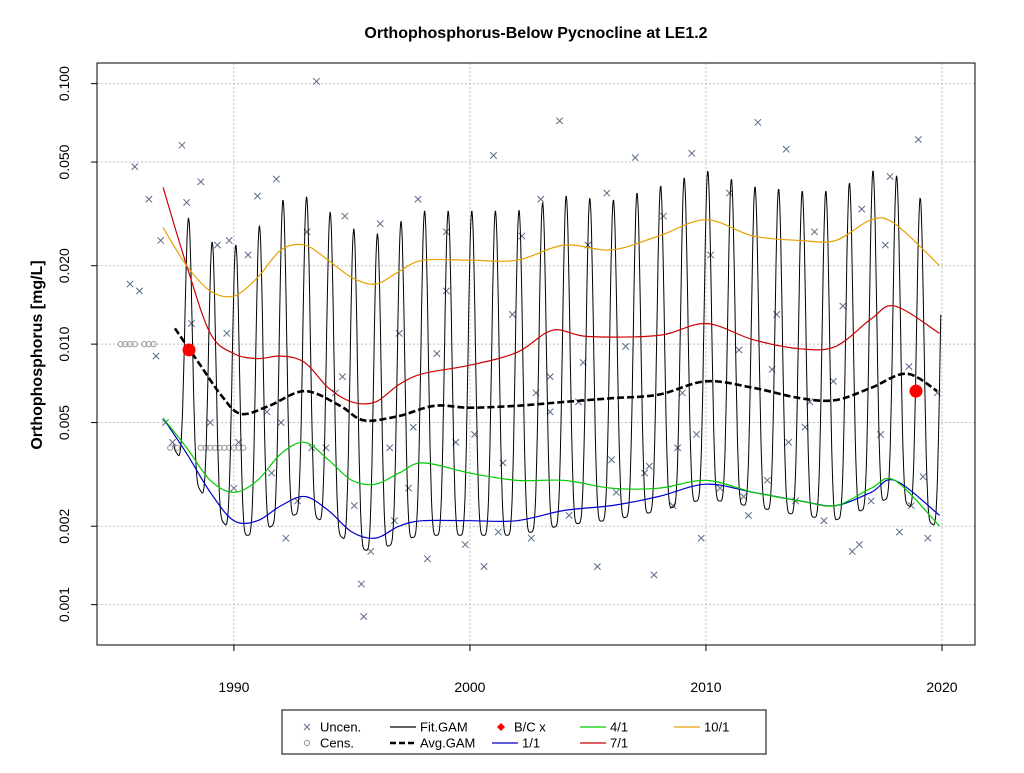 The width and height of the screenshot is (1024, 773). What do you see at coordinates (555, 375) in the screenshot?
I see `avg-gam-line` at bounding box center [555, 375].